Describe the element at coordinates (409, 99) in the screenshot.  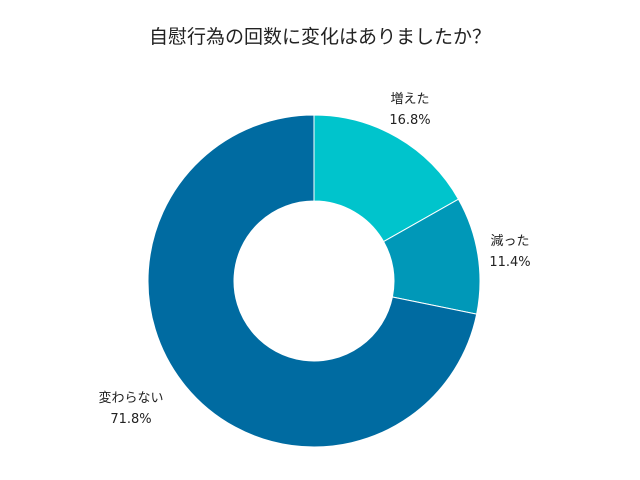
I see `slice-label-1: 増えた` at that location.